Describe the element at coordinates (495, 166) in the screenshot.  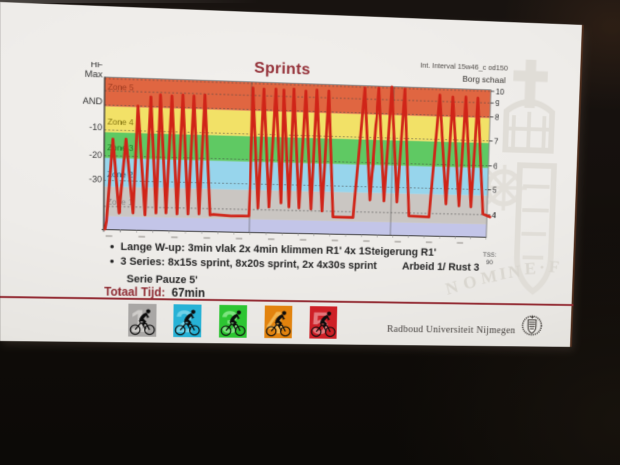
I see `svg-text: 6` at that location.